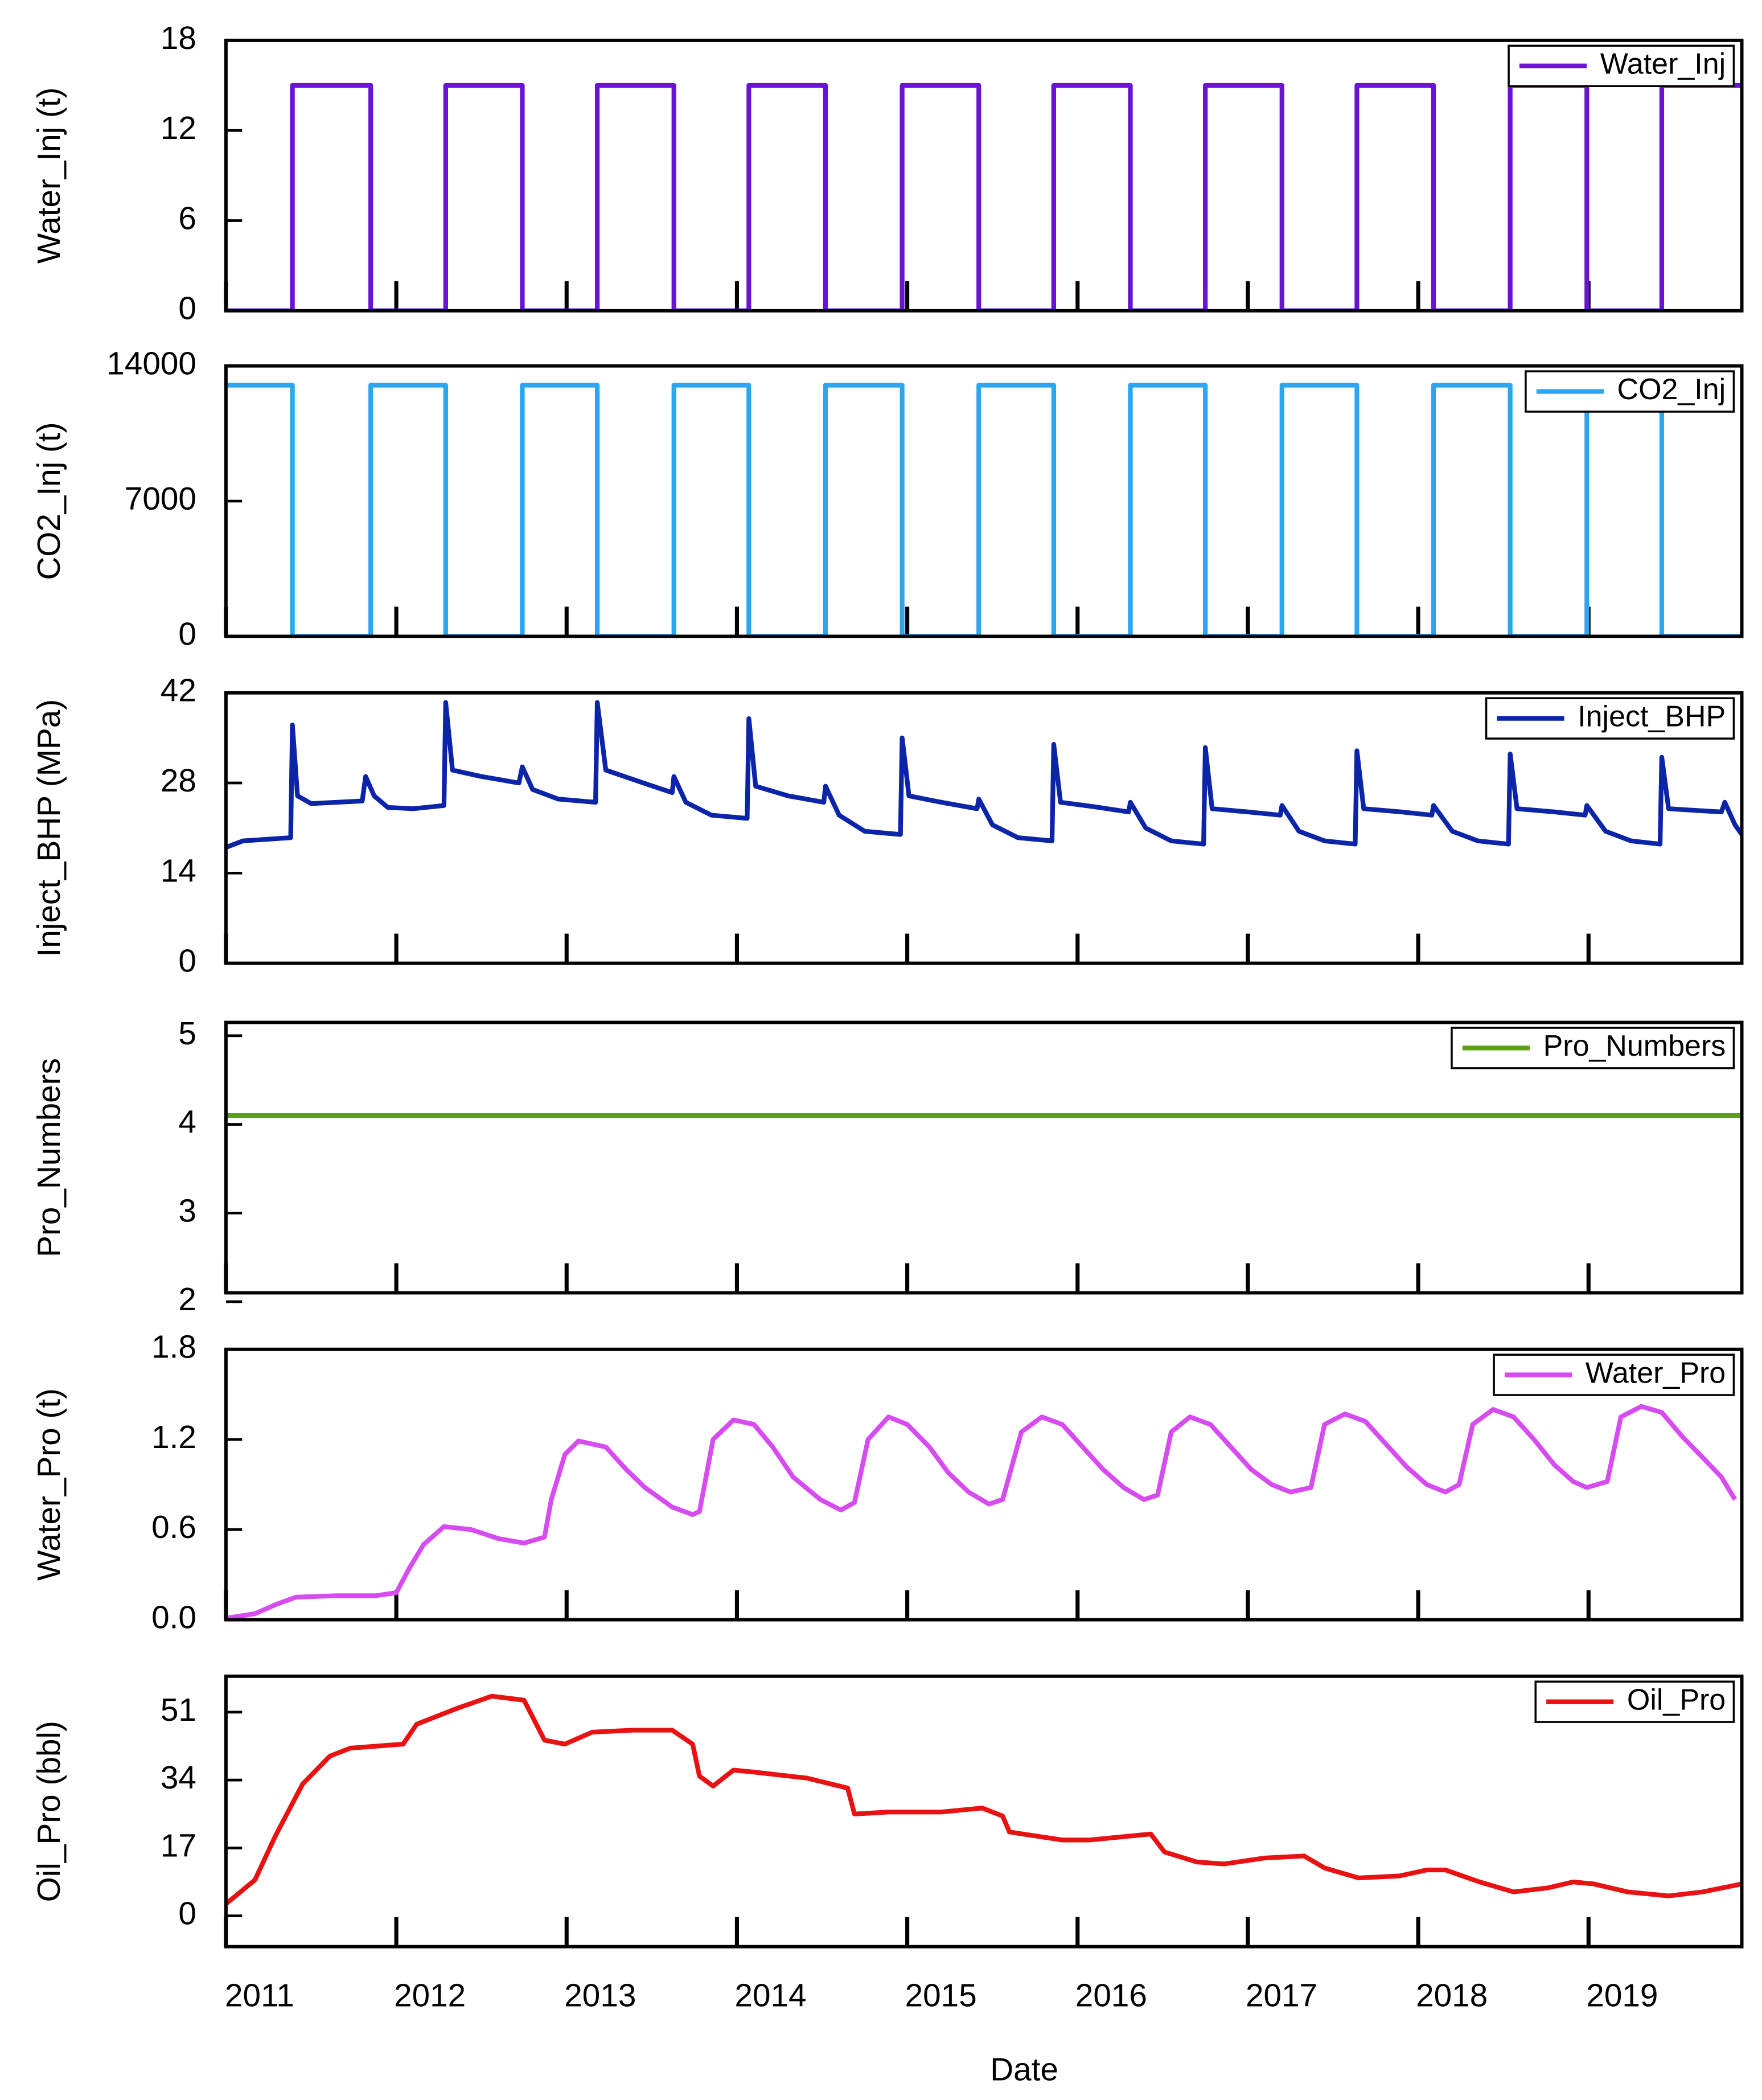  What do you see at coordinates (1663, 64) in the screenshot?
I see `legend-label: Water_Inj` at bounding box center [1663, 64].